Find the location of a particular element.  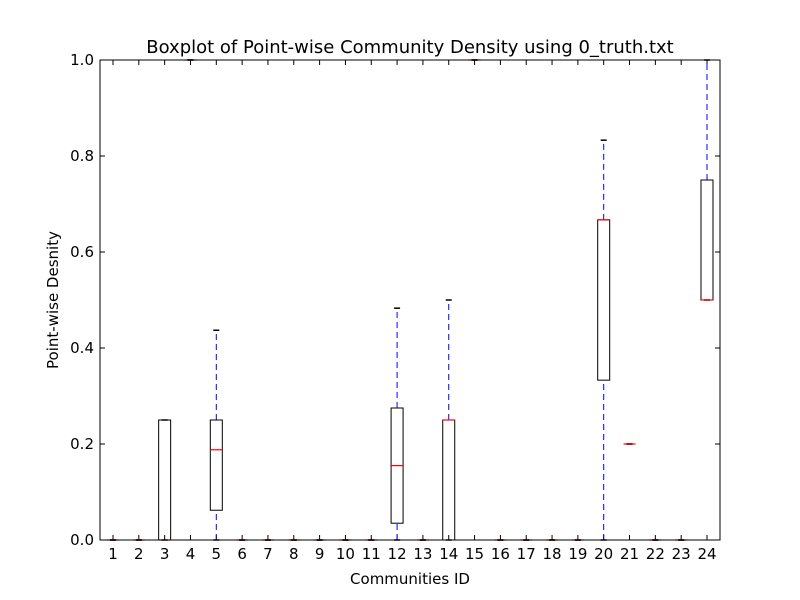

x-tick-label: 22 is located at coordinates (655, 554).